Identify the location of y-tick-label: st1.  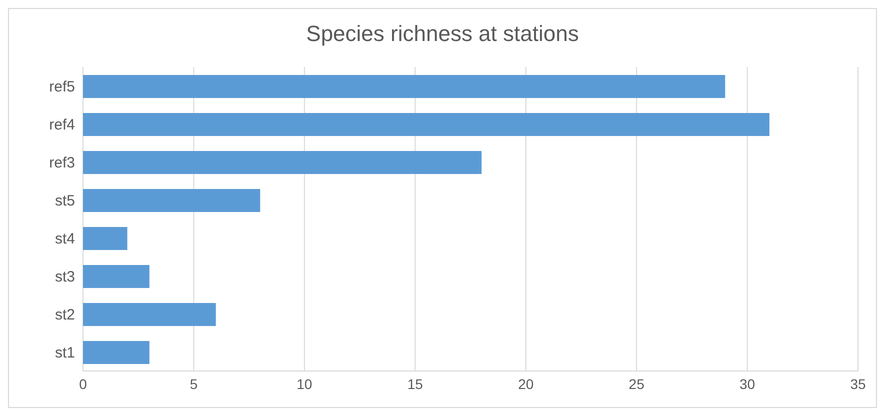
(64, 353).